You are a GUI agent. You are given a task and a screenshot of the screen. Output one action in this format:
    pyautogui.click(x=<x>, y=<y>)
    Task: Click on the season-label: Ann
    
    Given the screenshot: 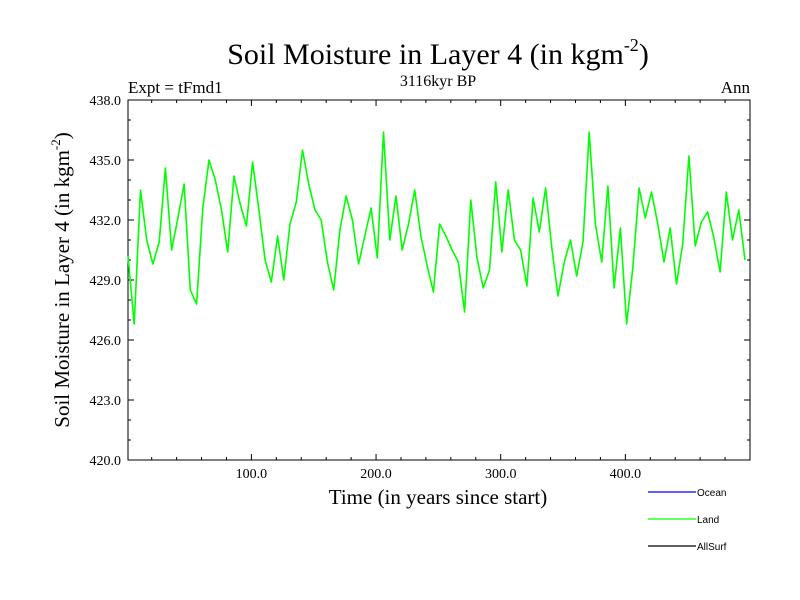 What is the action you would take?
    pyautogui.click(x=736, y=87)
    